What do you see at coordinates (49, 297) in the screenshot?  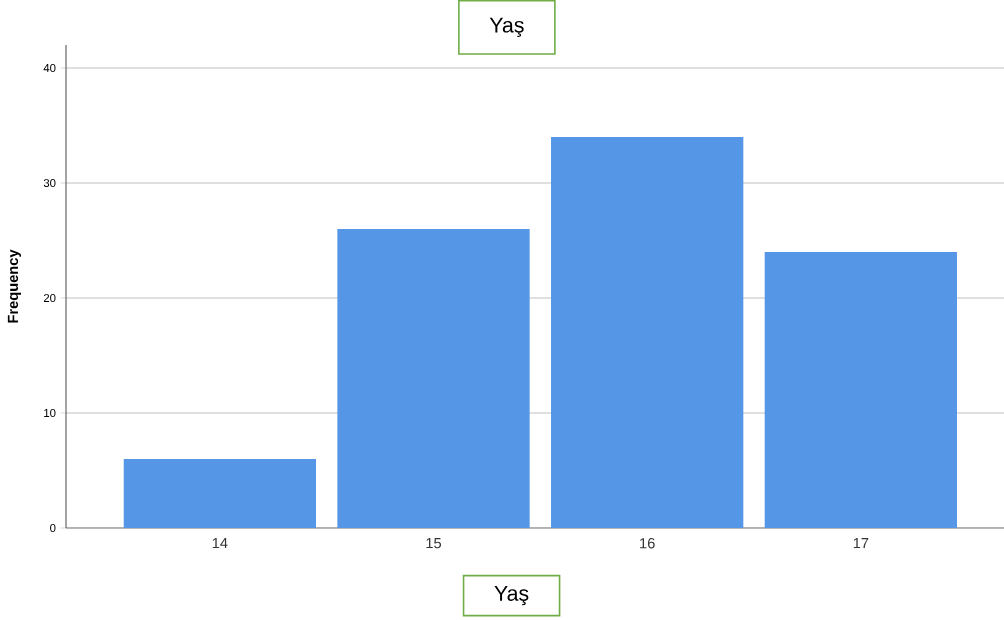 I see `y-tick-label: 20` at bounding box center [49, 297].